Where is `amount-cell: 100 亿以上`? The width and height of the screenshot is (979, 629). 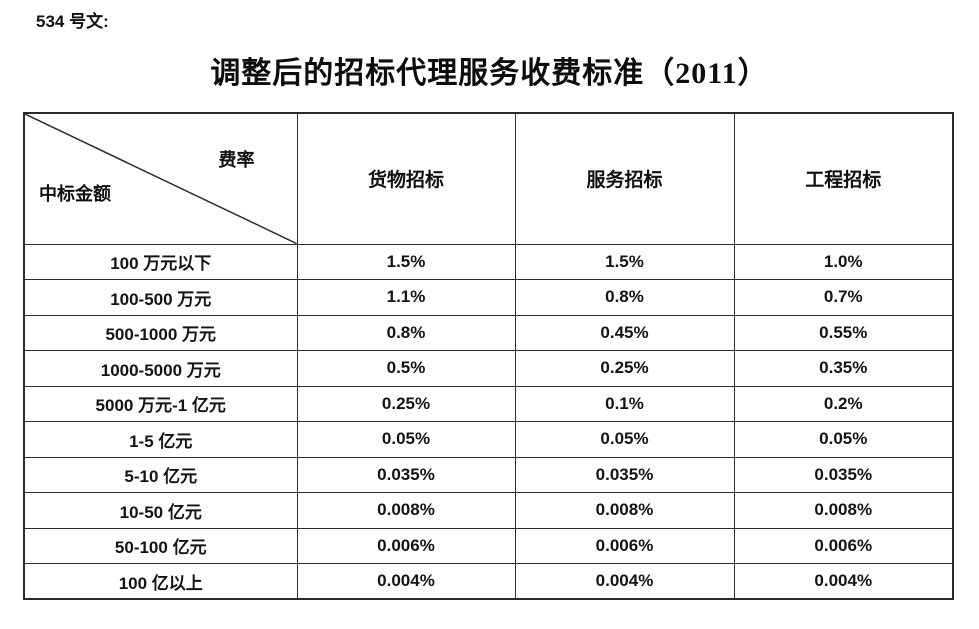 amount-cell: 100 亿以上 is located at coordinates (160, 581).